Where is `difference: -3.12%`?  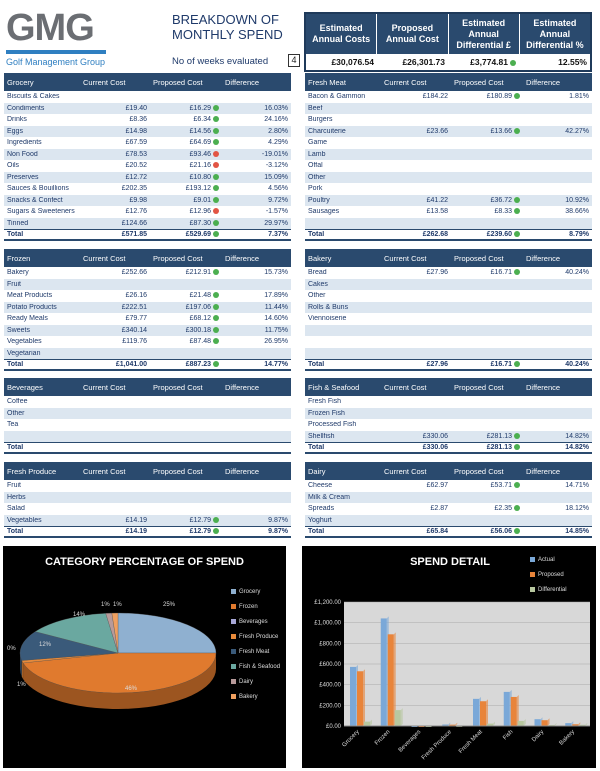 difference: -3.12% is located at coordinates (276, 166).